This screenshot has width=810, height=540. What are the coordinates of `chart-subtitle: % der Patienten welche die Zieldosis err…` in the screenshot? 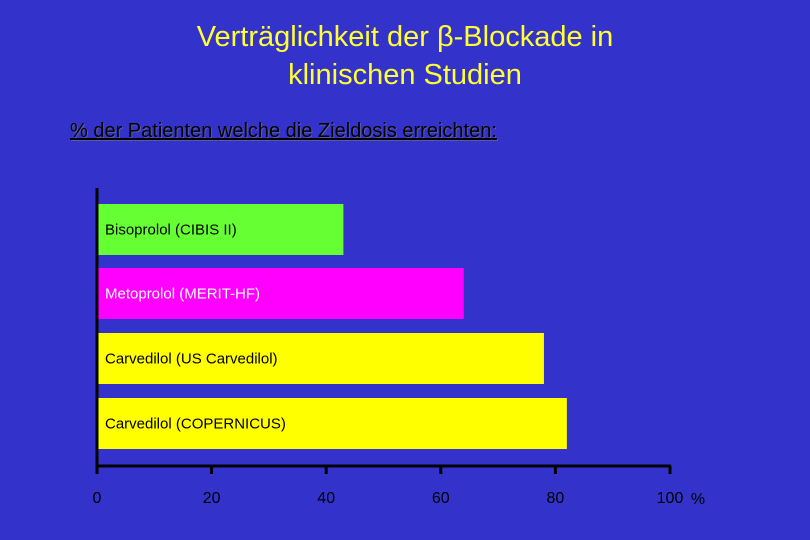 It's located at (283, 131).